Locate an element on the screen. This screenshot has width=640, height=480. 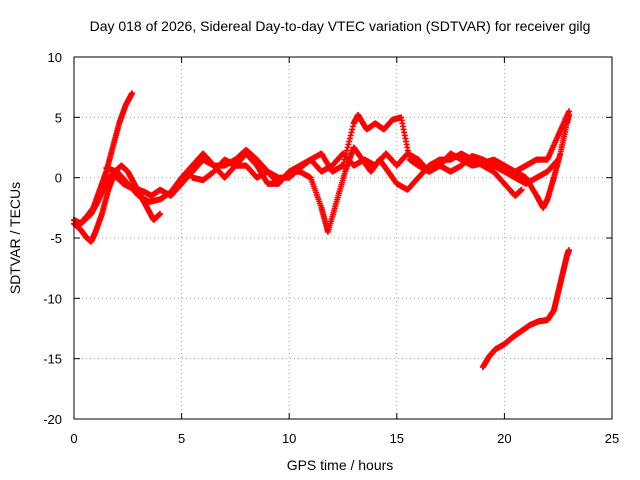
y-tick-label: 5 is located at coordinates (58, 117).